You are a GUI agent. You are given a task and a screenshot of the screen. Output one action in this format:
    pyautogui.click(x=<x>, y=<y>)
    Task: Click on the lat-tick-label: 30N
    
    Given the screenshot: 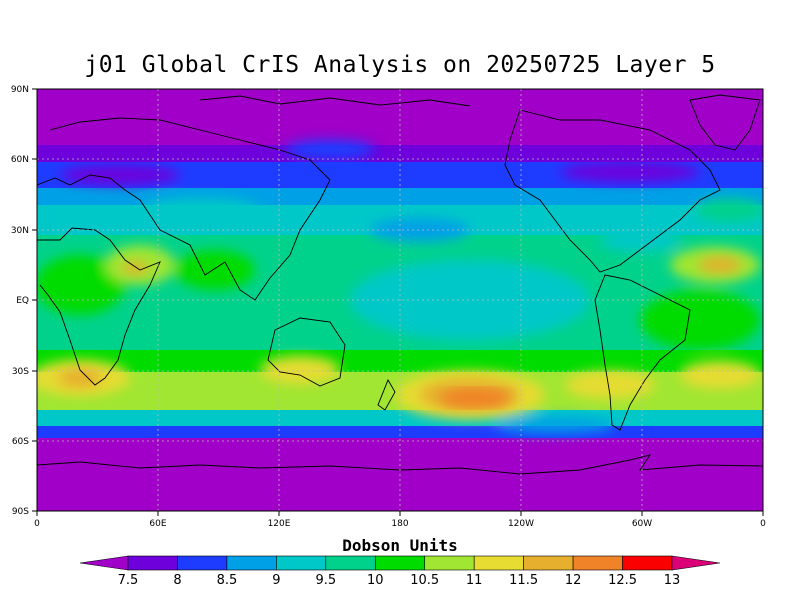 What is the action you would take?
    pyautogui.click(x=20, y=231)
    